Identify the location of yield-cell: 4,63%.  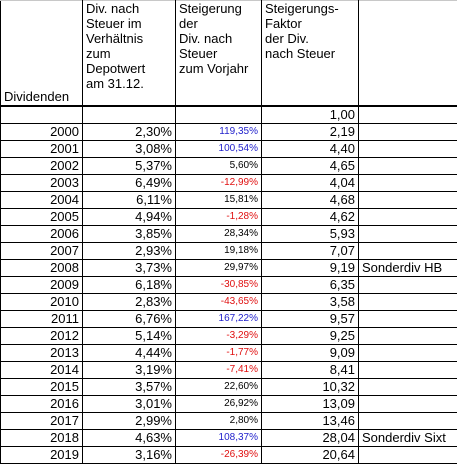
(129, 438).